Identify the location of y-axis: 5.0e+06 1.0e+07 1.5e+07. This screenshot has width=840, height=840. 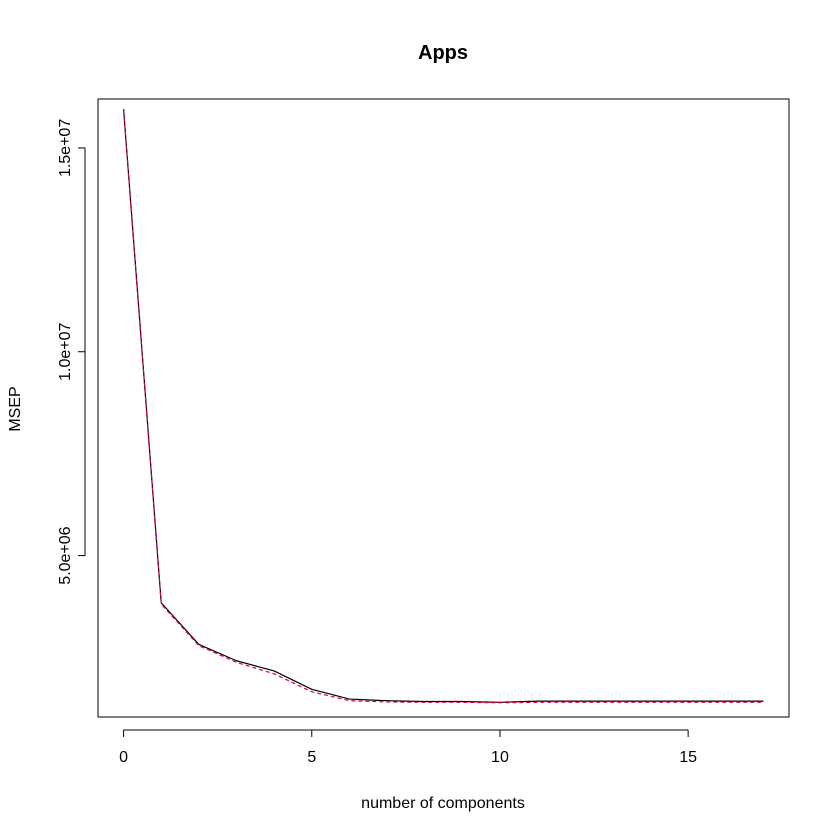
(71, 352).